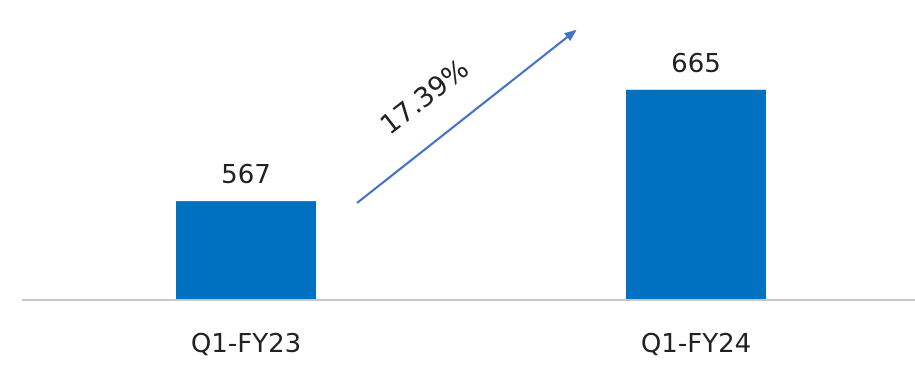 This screenshot has height=367, width=915. I want to click on data-label-q1-fy23: 567, so click(246, 175).